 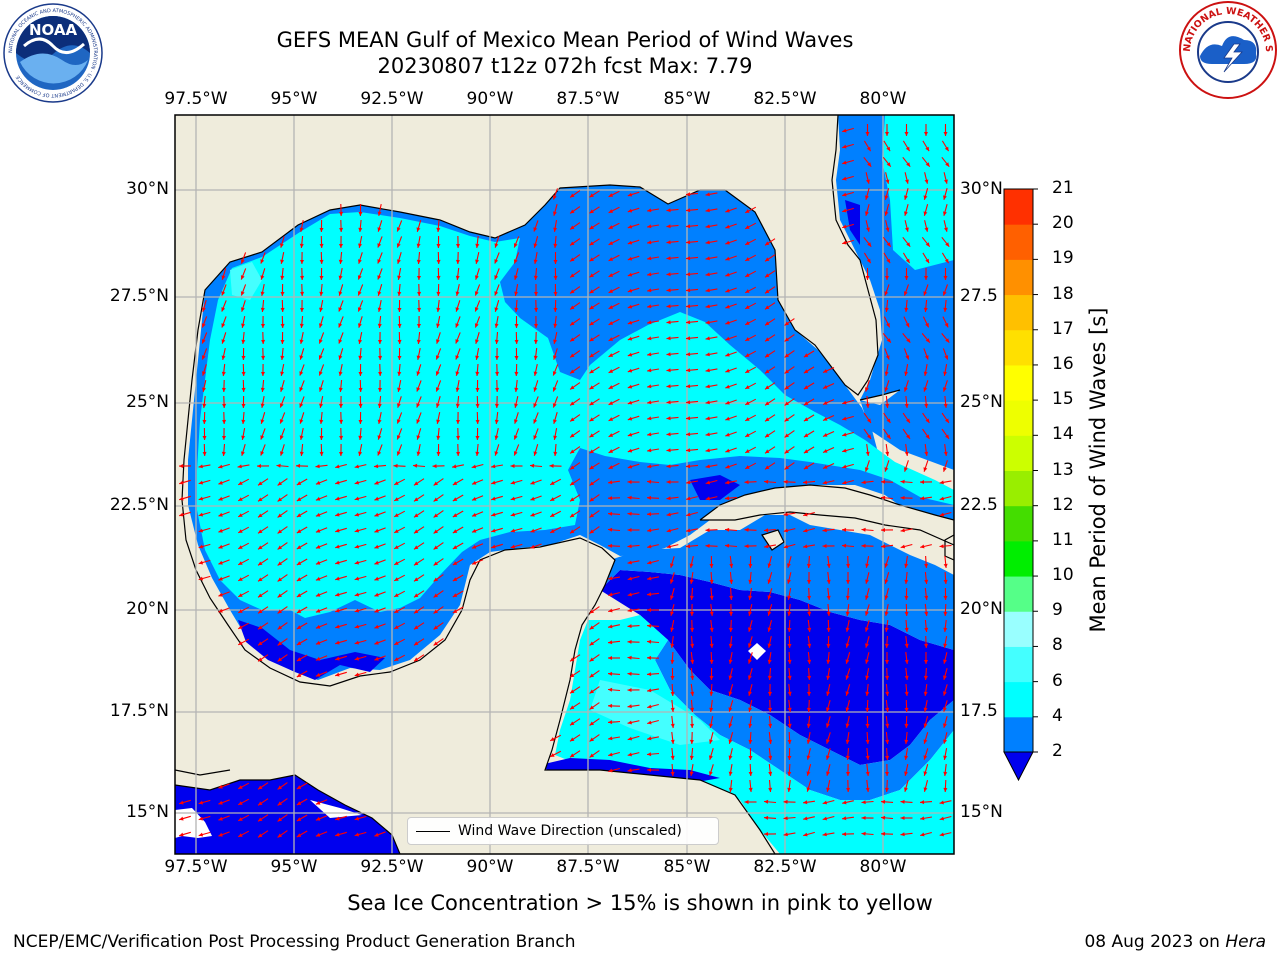 What do you see at coordinates (294, 867) in the screenshot?
I see `lon-label-bottom: 95°W` at bounding box center [294, 867].